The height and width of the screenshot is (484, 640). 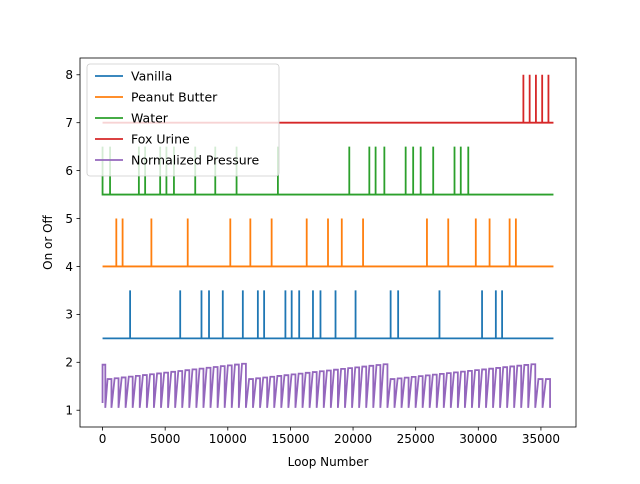 I want to click on x-tick-label: 5000, so click(x=165, y=439).